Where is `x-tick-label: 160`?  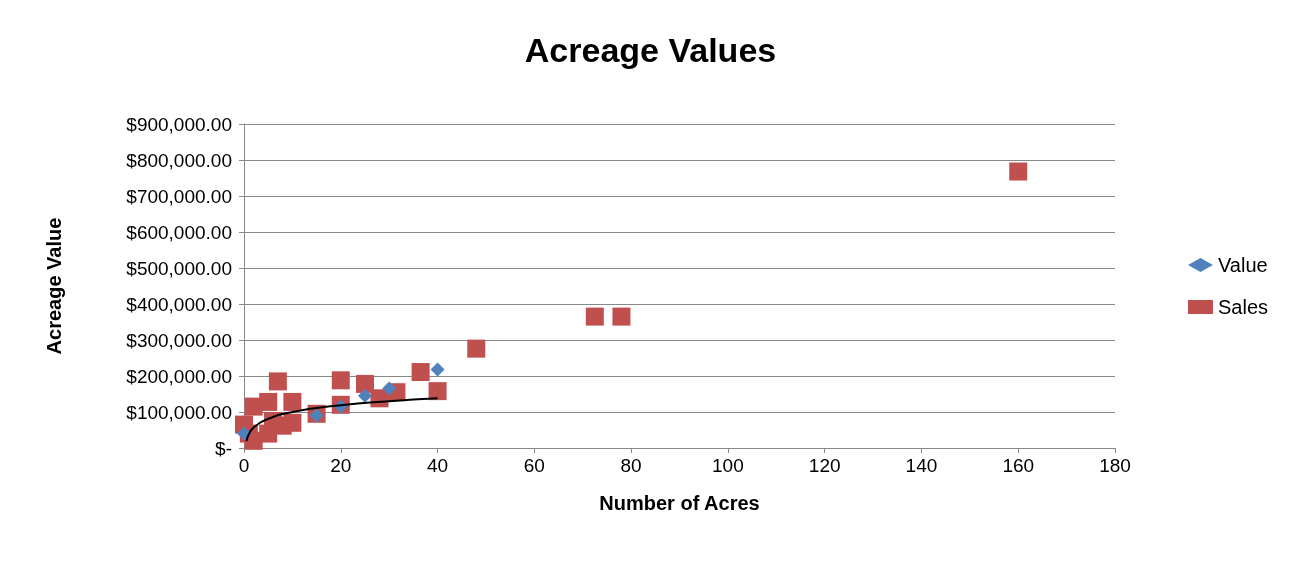 x-tick-label: 160 is located at coordinates (1018, 465).